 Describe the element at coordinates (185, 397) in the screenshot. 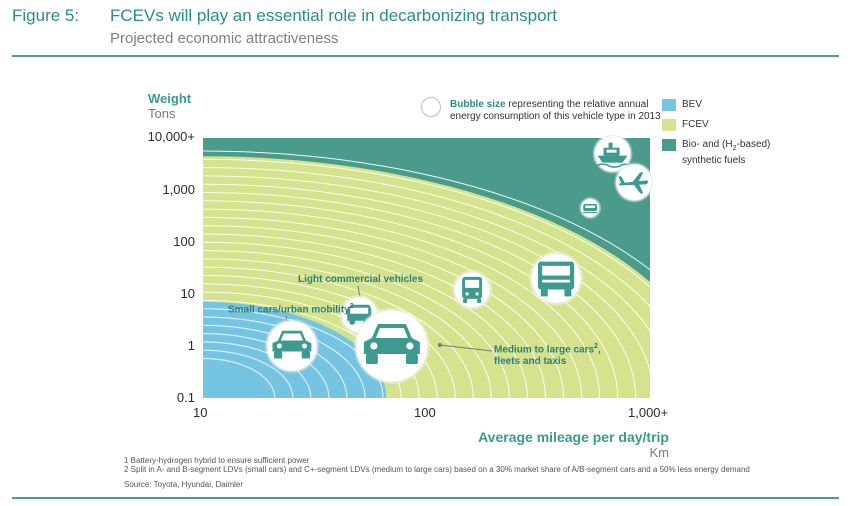

I see `y-tick-label: 0.1` at that location.